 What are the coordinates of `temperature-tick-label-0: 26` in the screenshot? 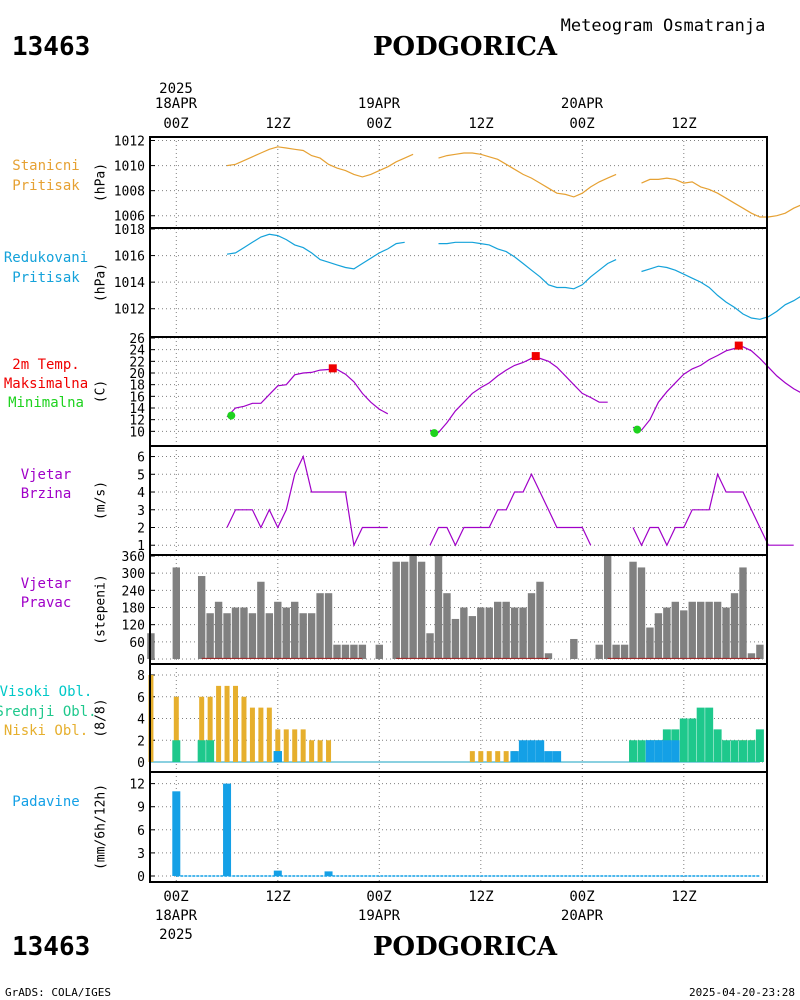 It's located at (137, 339).